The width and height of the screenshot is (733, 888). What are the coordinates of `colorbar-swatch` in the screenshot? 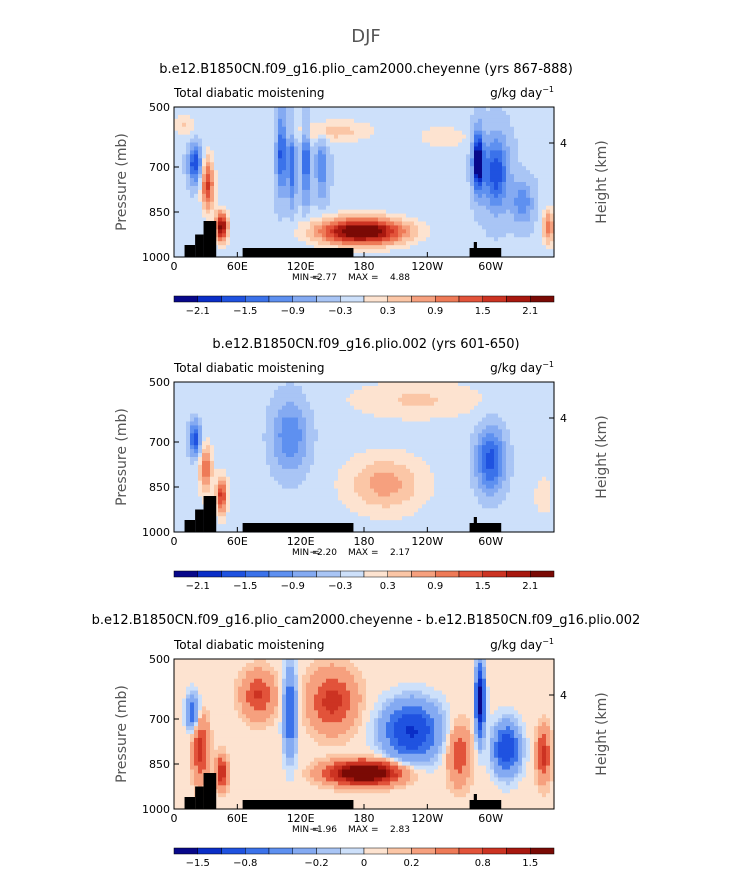 It's located at (399, 299).